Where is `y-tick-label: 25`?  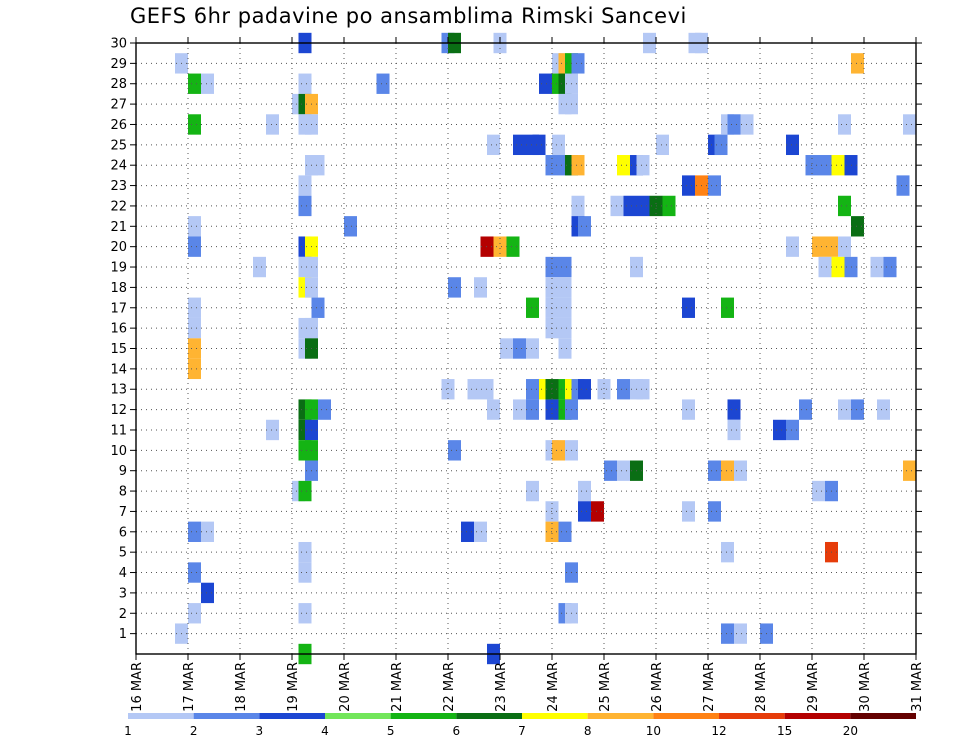 y-tick-label: 25 is located at coordinates (118, 145).